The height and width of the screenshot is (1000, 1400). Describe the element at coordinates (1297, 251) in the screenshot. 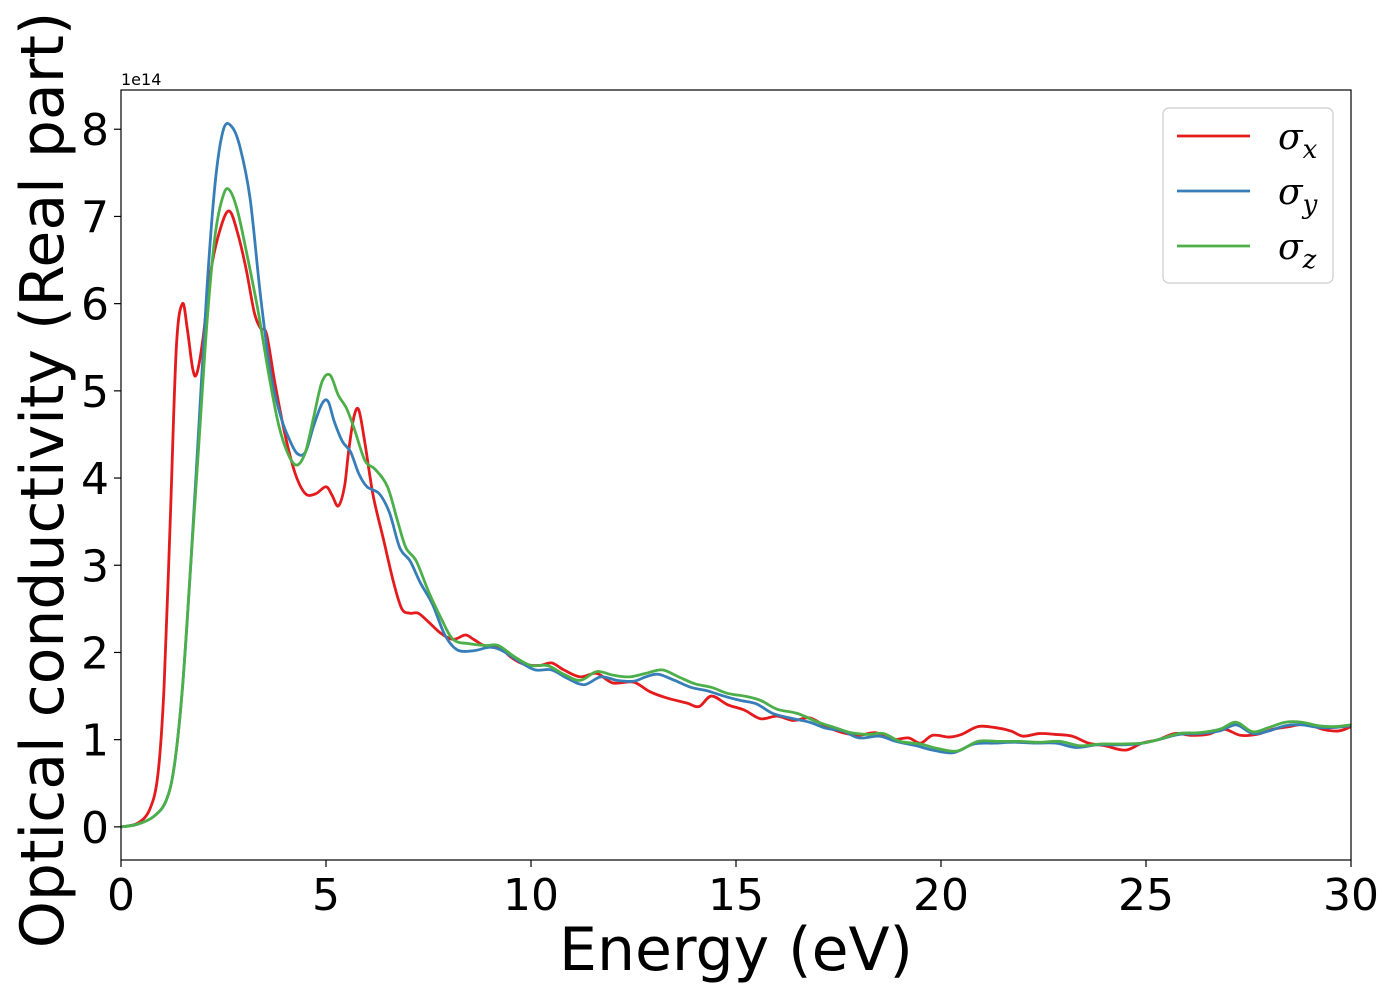

I see `legend-label-z: σz` at that location.